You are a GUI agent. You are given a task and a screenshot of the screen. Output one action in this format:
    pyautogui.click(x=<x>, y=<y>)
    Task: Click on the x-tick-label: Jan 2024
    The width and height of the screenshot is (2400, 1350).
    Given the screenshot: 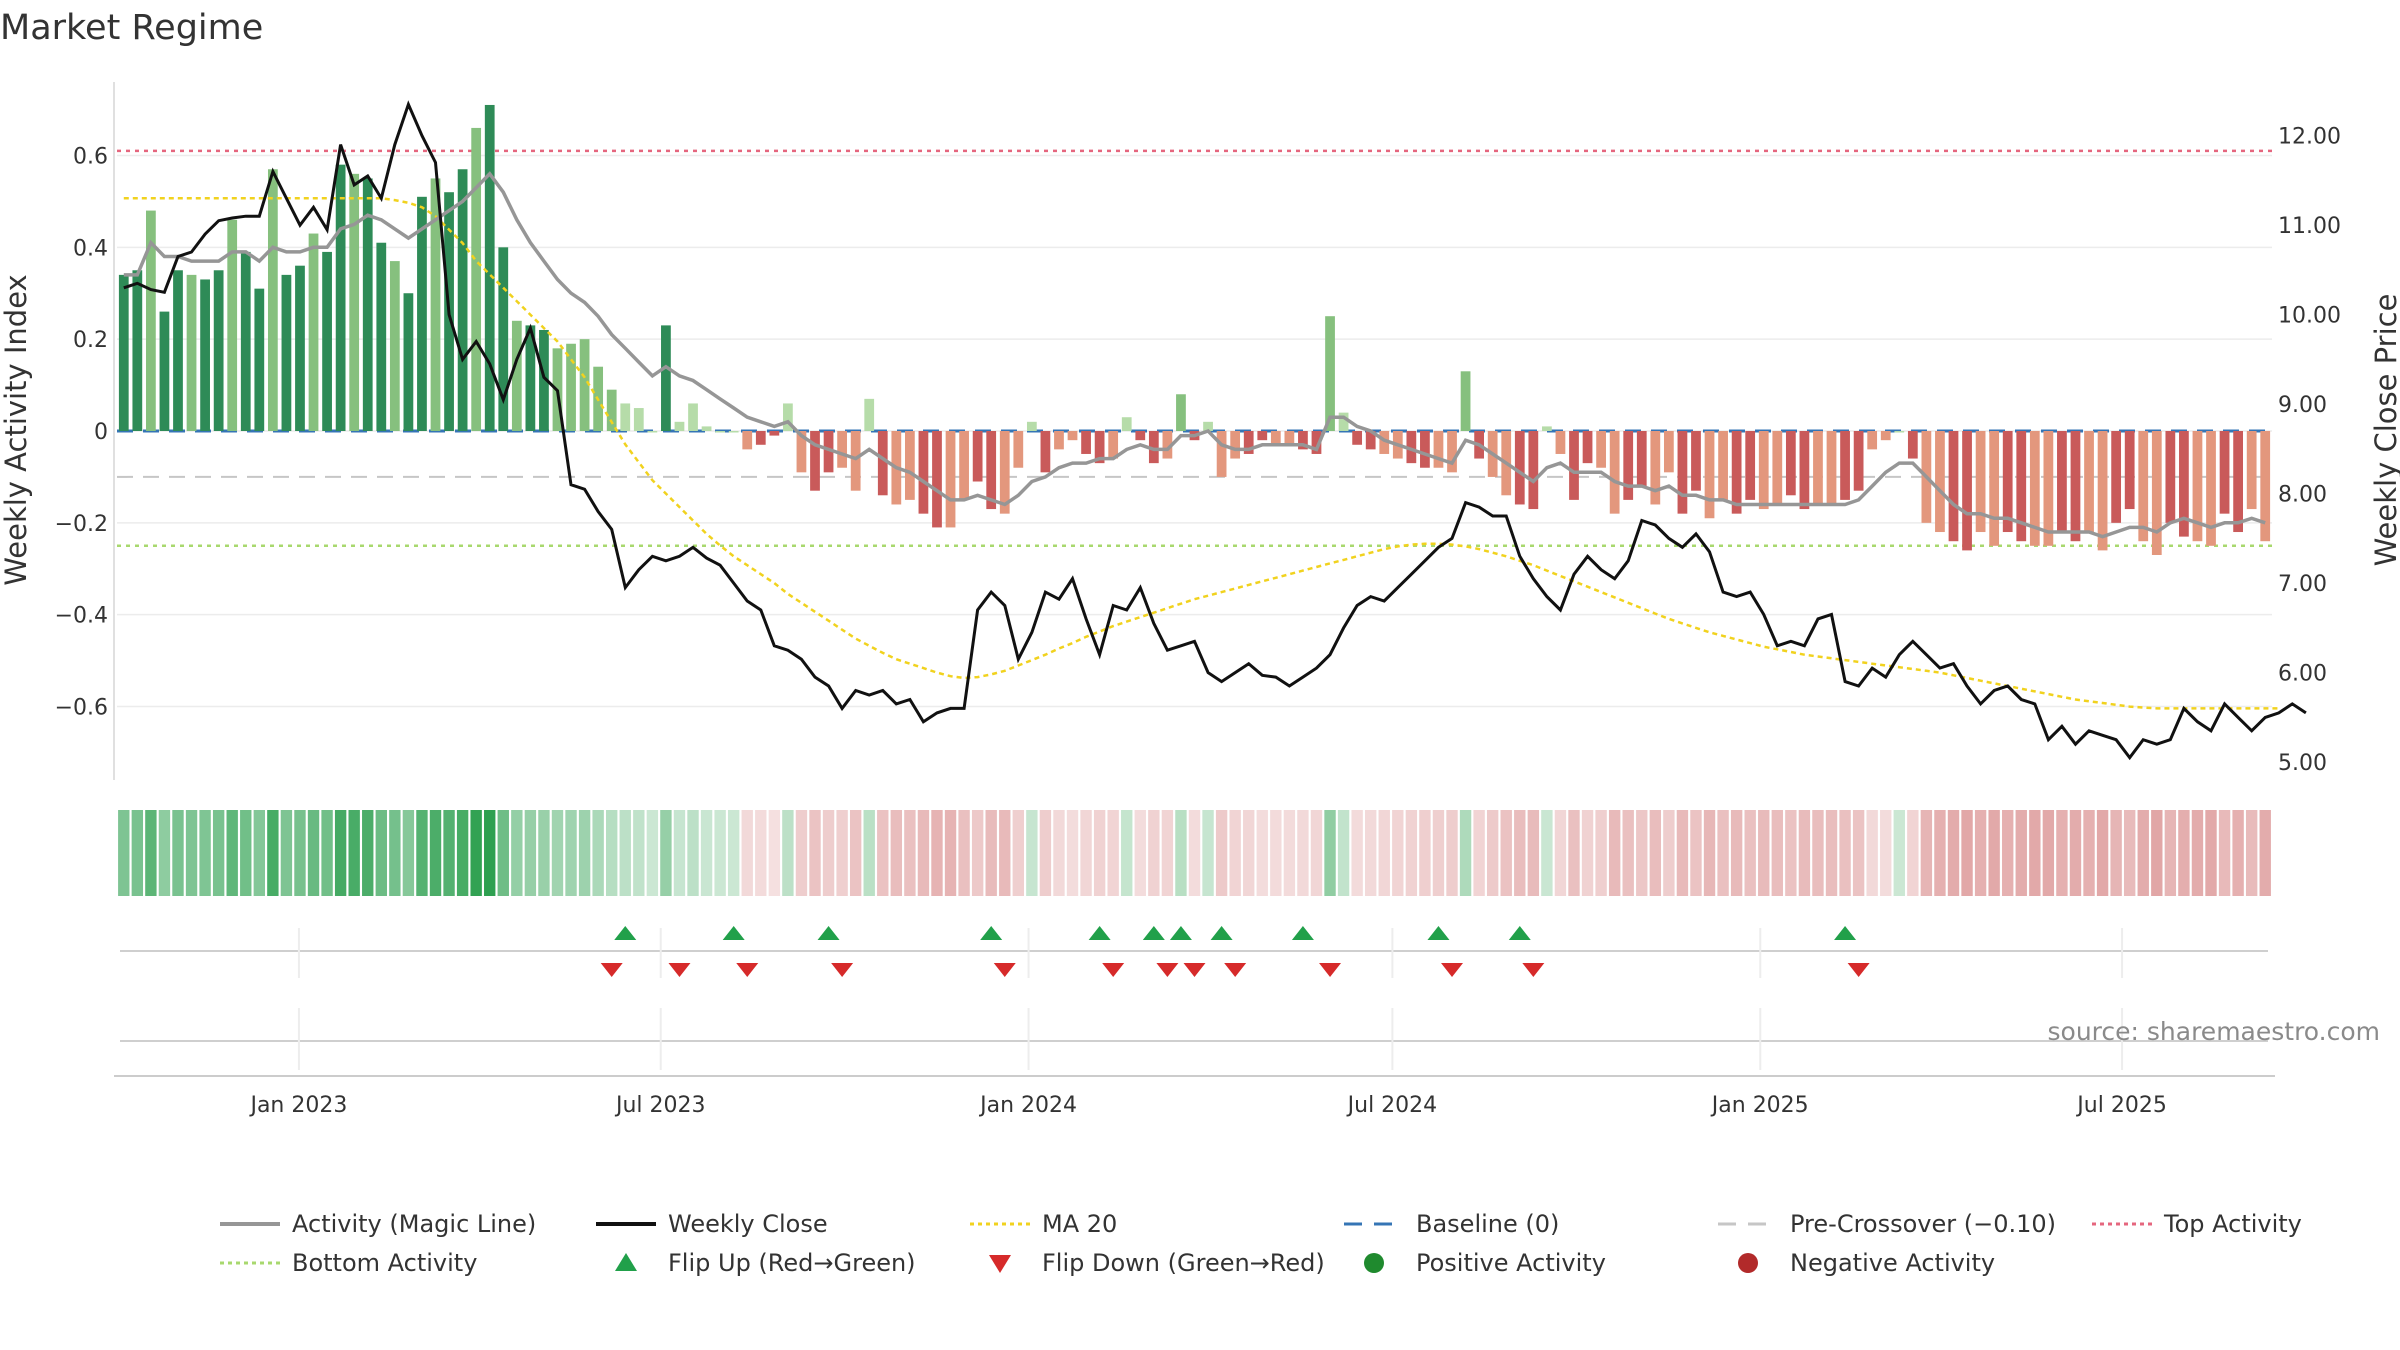 What is the action you would take?
    pyautogui.click(x=1027, y=1105)
    